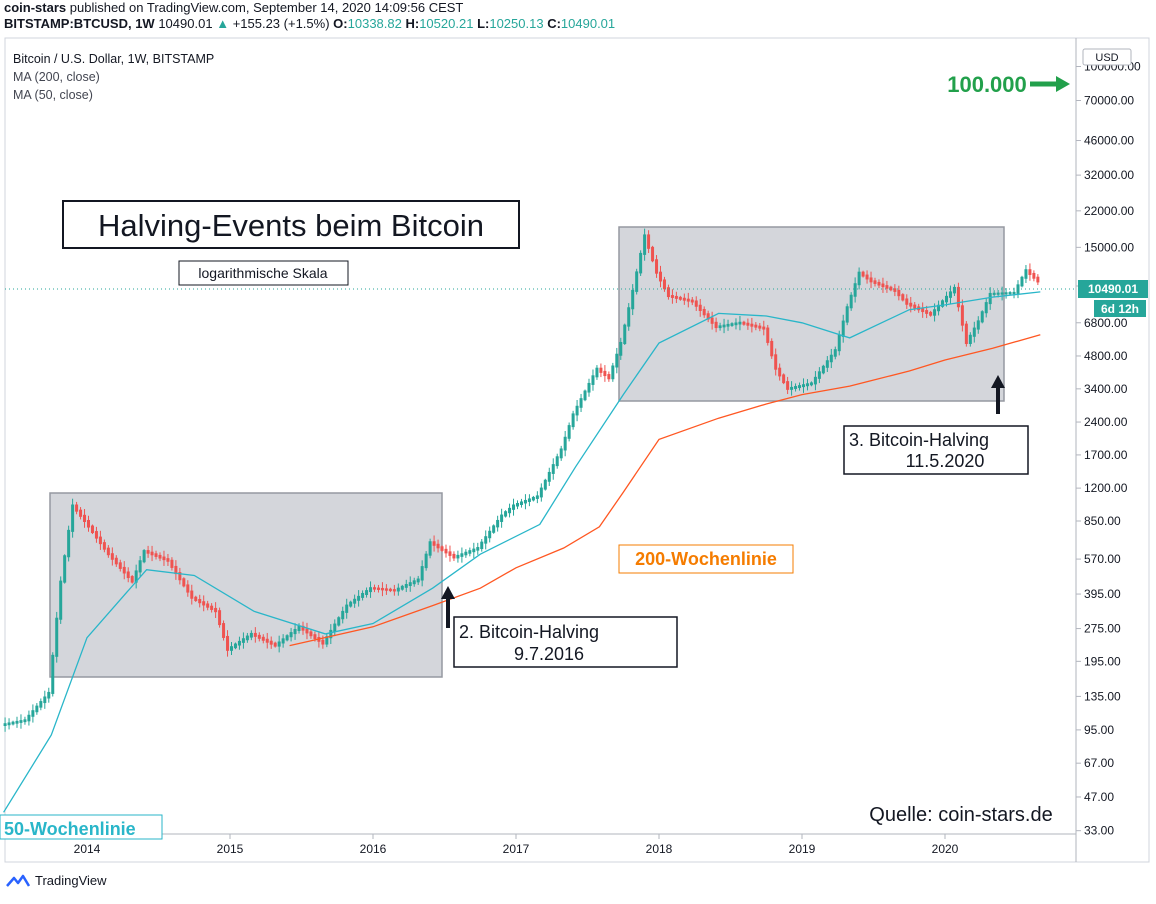 The height and width of the screenshot is (904, 1156). Describe the element at coordinates (1120, 309) in the screenshot. I see `countdown-tag-text: 6d 12h` at that location.